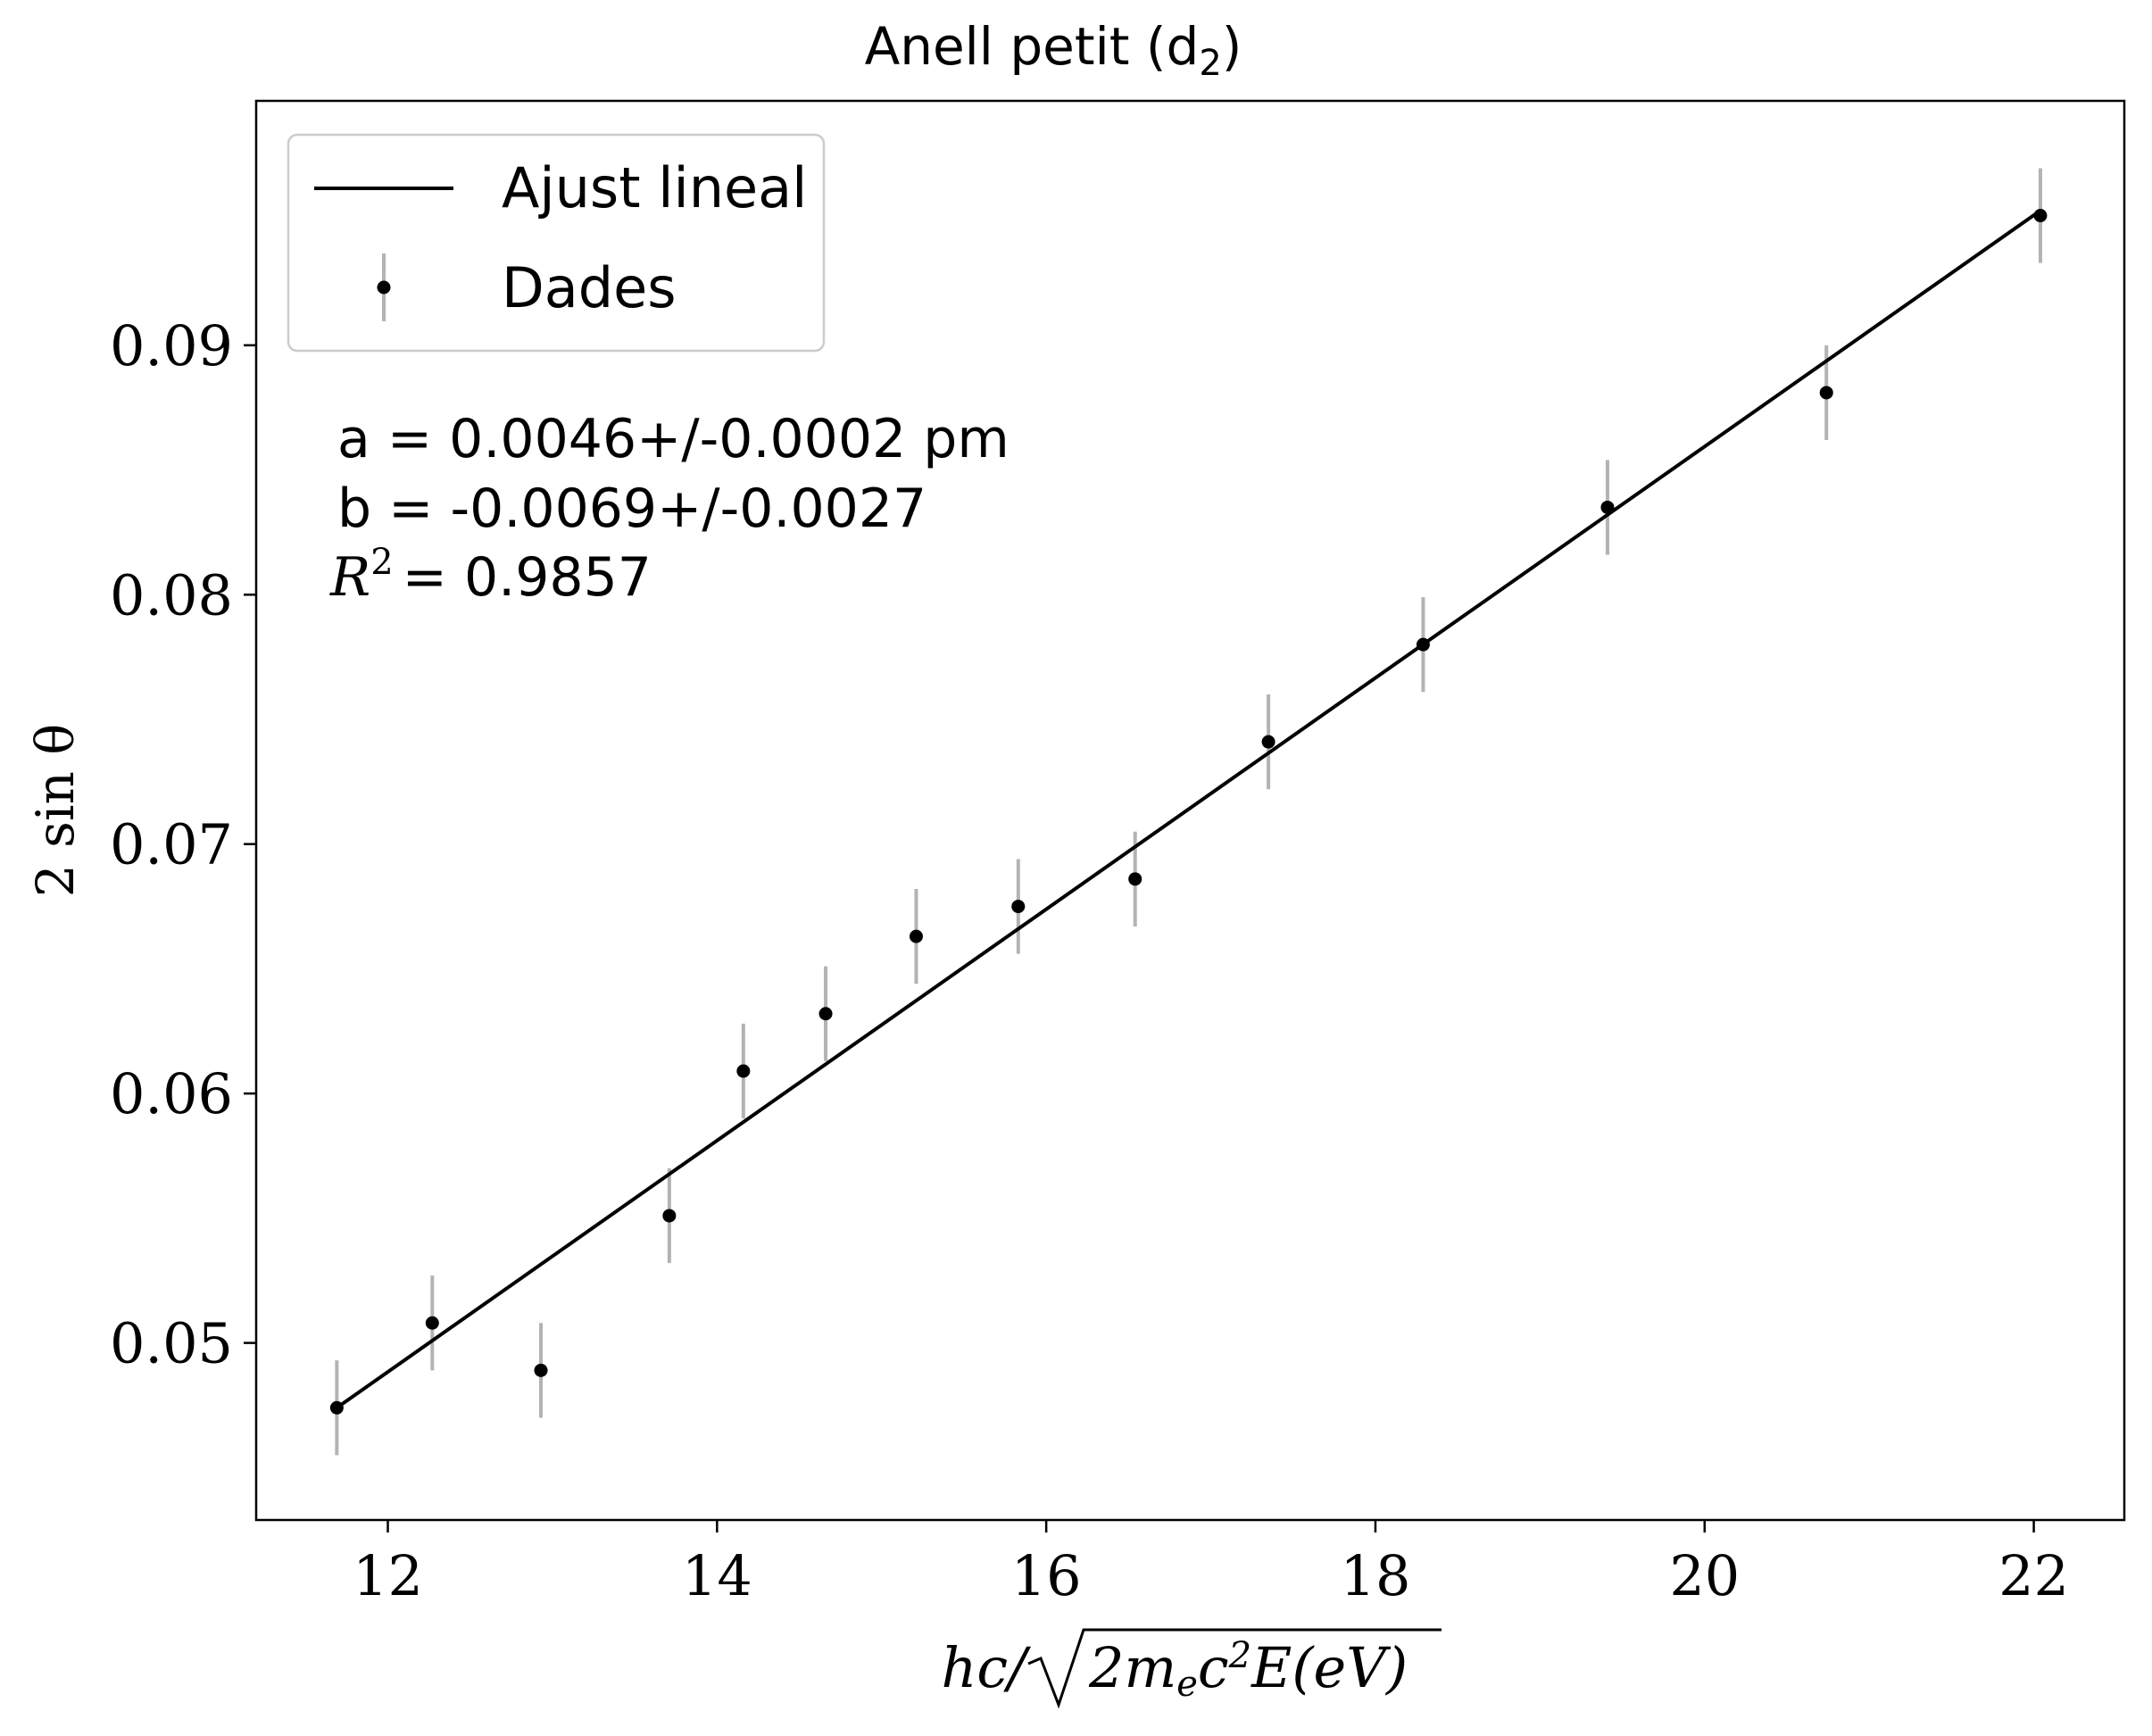 The width and height of the screenshot is (2152, 1736). What do you see at coordinates (556, 243) in the screenshot?
I see `legend: Ajust lineal Dades` at bounding box center [556, 243].